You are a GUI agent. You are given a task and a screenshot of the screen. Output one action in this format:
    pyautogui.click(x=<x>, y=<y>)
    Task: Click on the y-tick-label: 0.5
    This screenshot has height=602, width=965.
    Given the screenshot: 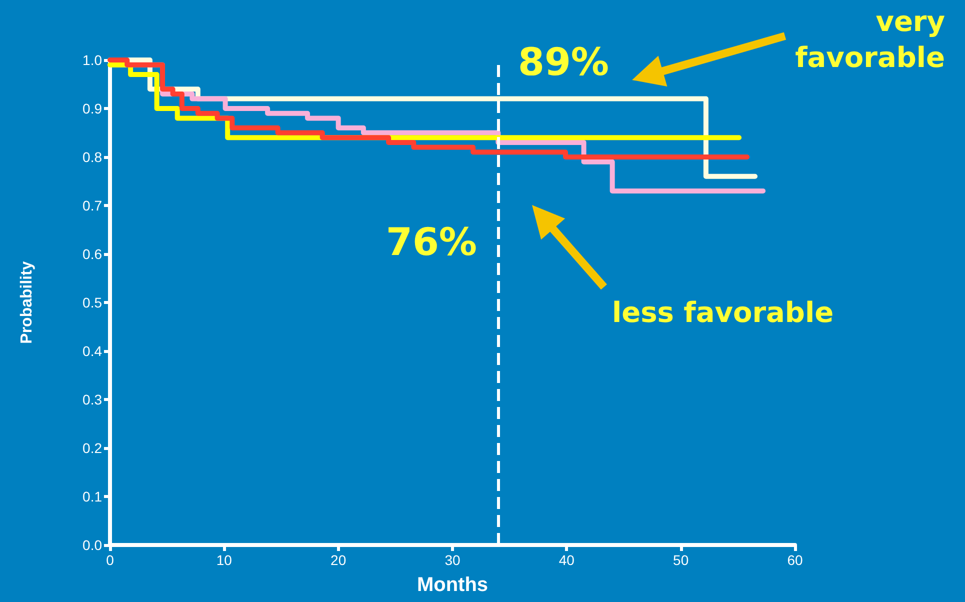 What is the action you would take?
    pyautogui.click(x=92, y=302)
    